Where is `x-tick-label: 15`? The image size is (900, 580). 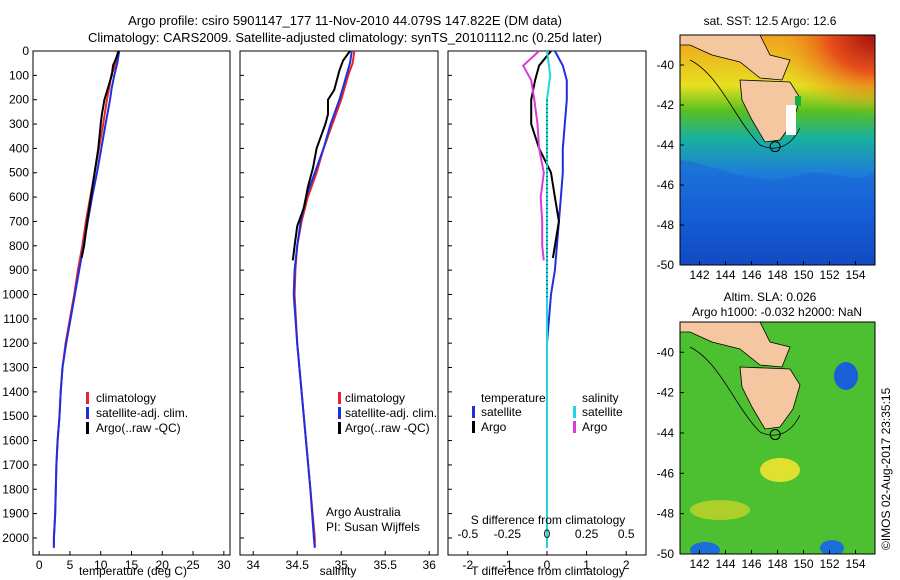
x-tick-label: 15 is located at coordinates (132, 565).